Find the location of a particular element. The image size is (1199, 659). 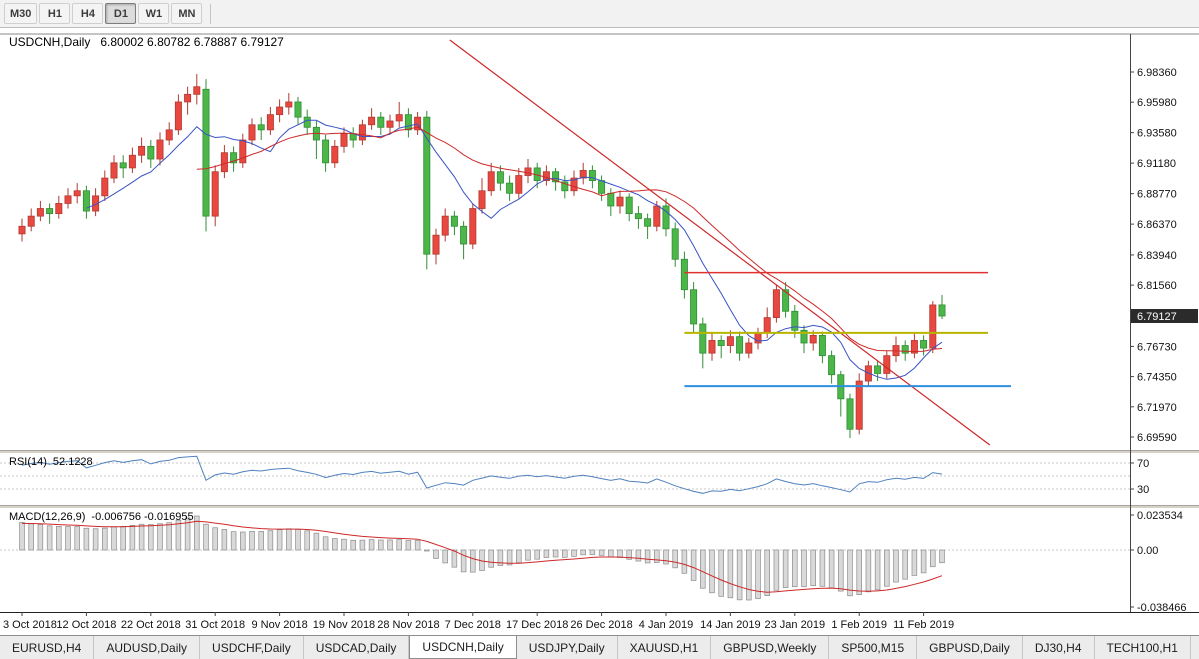

symbol-tab-dj30-h4: DJ30,H4 is located at coordinates (1059, 647).